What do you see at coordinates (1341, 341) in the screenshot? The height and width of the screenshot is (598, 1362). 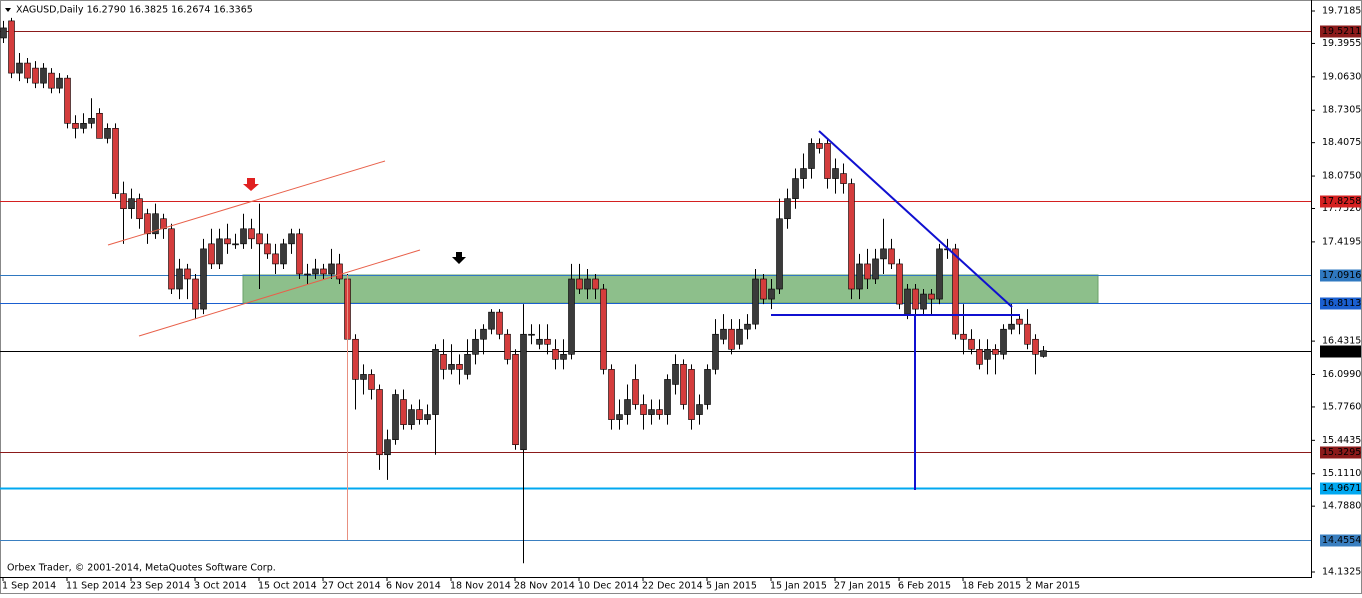 I see `y-tick-label: 16.4315` at bounding box center [1341, 341].